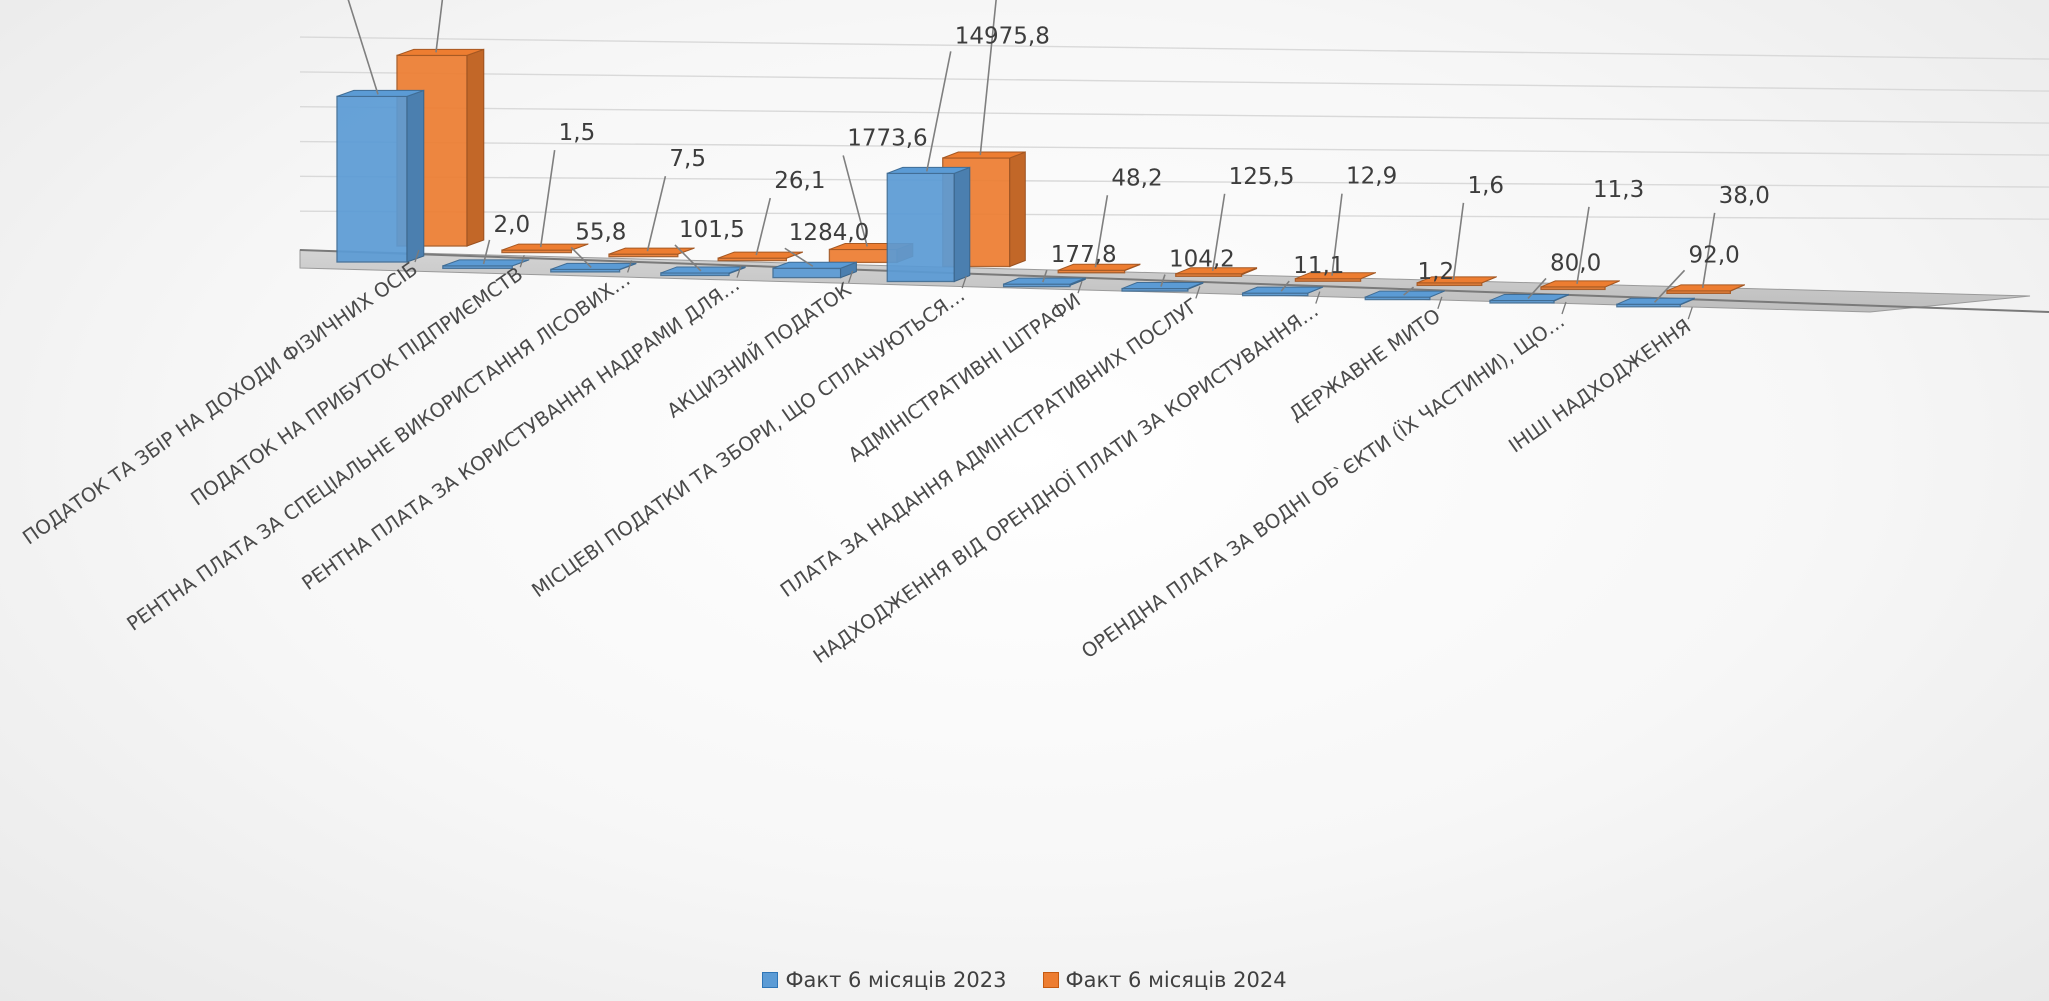  Describe the element at coordinates (1084, 255) in the screenshot. I see `data-label-2023-6: 177,8` at that location.